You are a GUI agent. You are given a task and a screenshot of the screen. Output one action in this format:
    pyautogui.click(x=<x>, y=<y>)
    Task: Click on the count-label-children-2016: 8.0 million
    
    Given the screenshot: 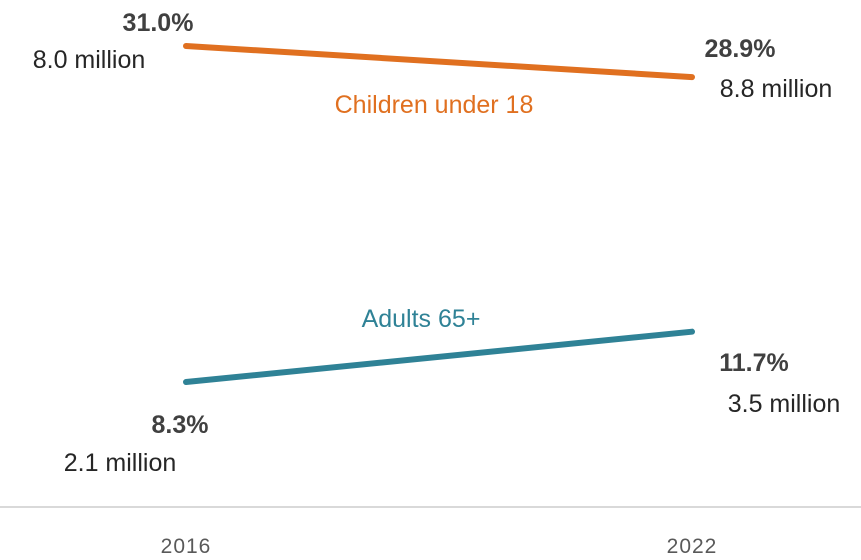 What is the action you would take?
    pyautogui.click(x=89, y=60)
    